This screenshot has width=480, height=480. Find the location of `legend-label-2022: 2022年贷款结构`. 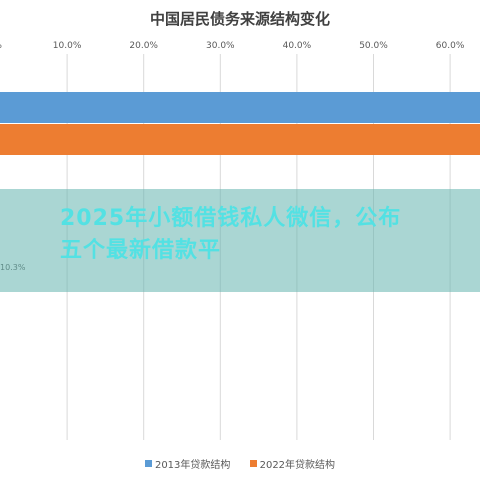

legend-label-2022: 2022年贷款结构 is located at coordinates (297, 465).